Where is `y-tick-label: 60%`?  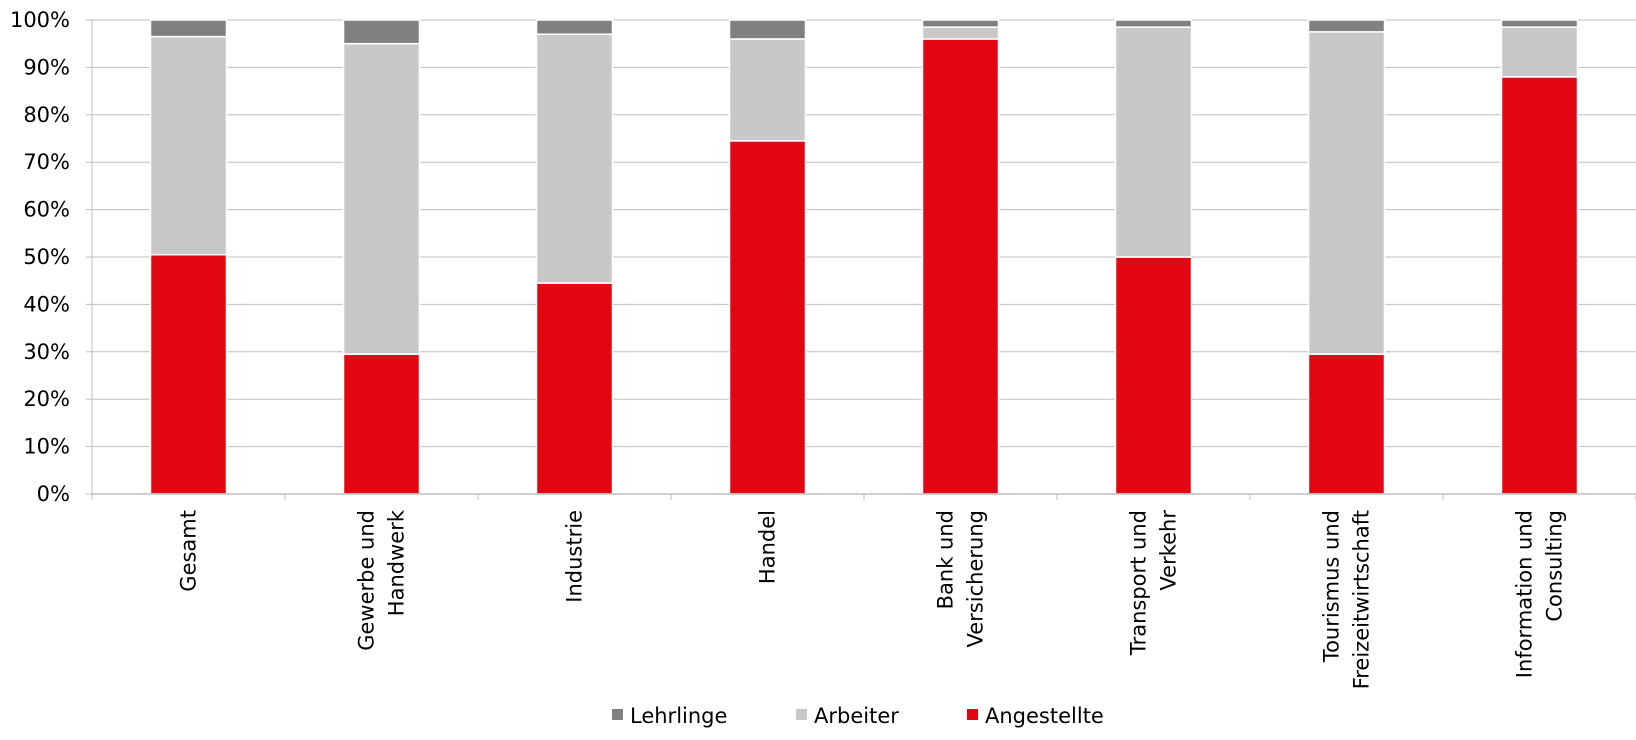 y-tick-label: 60% is located at coordinates (46, 210).